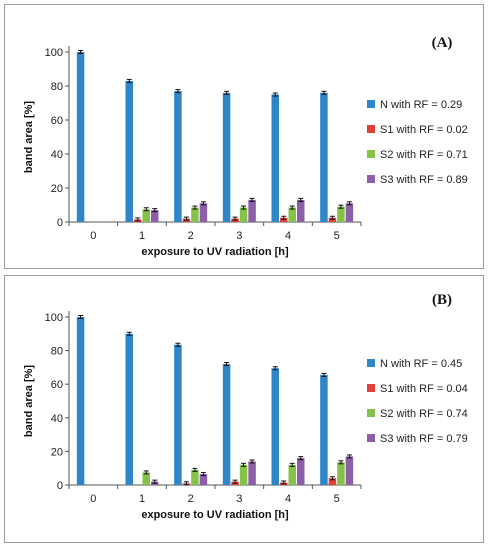  Describe the element at coordinates (424, 439) in the screenshot. I see `legend-entry: S3 with RF = 0.79` at that location.